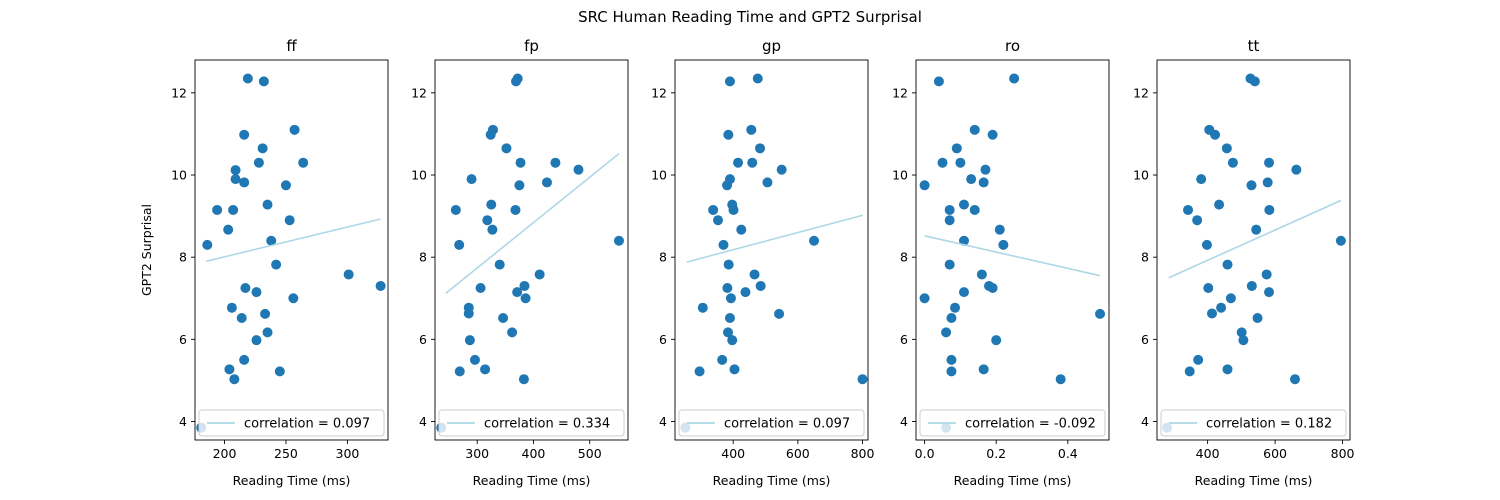 This screenshot has height=500, width=1500. I want to click on legend: correlation = 0.334, so click(531, 423).